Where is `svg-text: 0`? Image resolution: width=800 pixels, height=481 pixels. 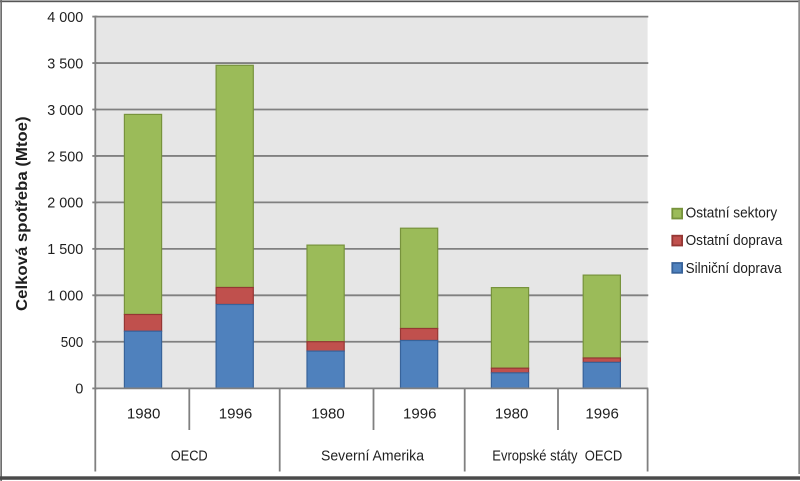 svg-text: 0 is located at coordinates (79, 390).